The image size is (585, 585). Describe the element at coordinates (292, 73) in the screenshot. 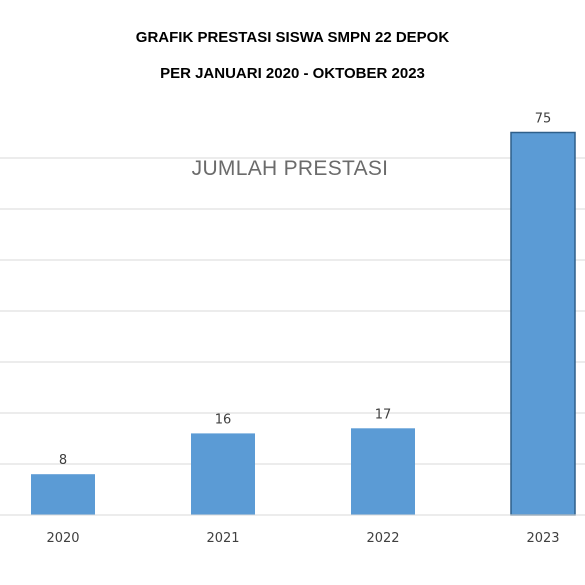

I see `document-subtitle: PER JANUARI 2020 - OKTOBER 2023` at that location.